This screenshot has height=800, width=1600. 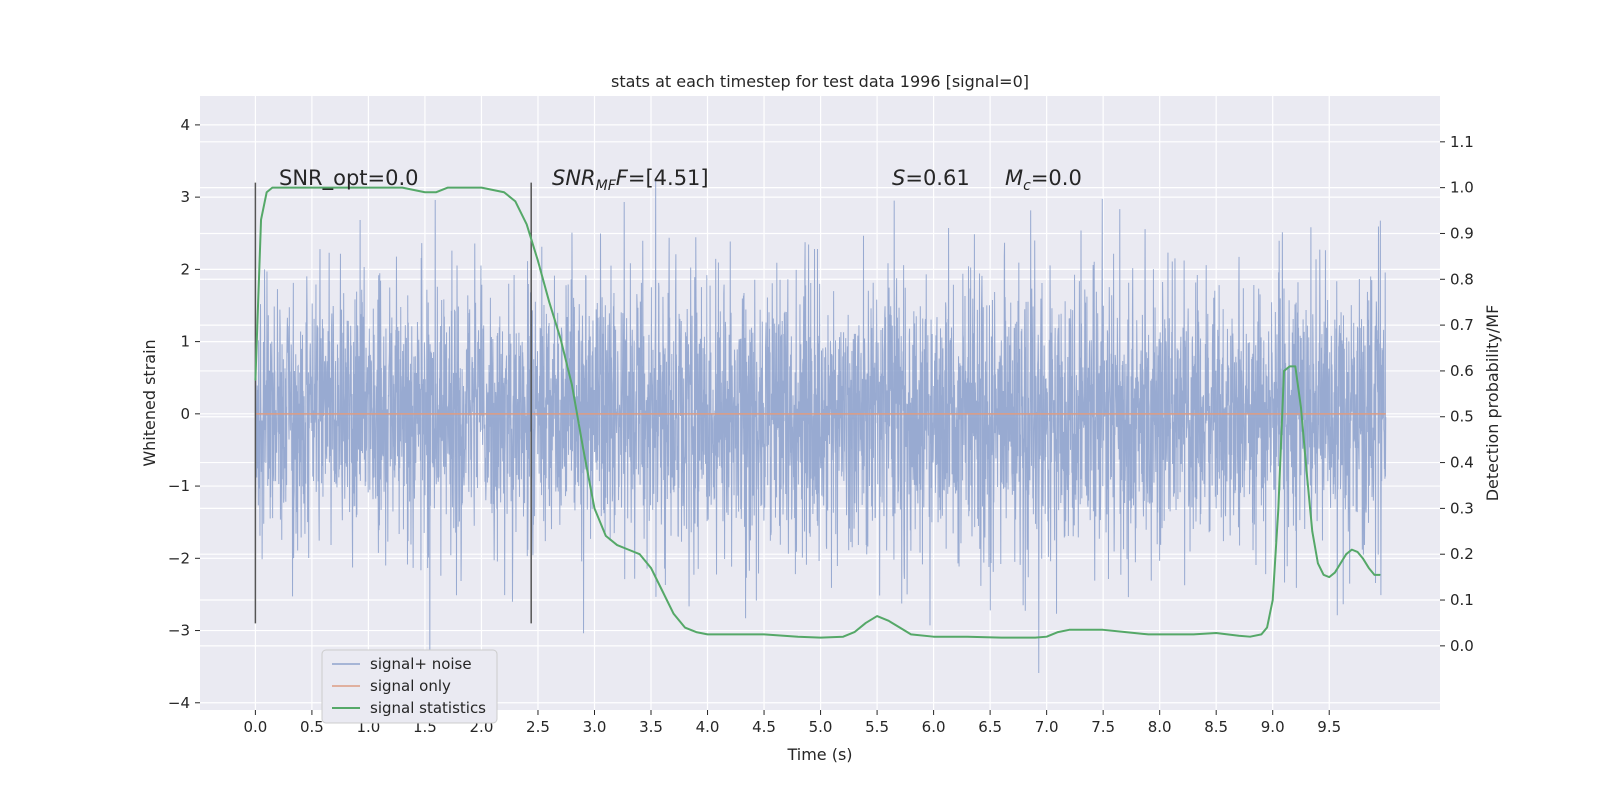 What do you see at coordinates (990, 727) in the screenshot?
I see `x-tick-label: 6.5` at bounding box center [990, 727].